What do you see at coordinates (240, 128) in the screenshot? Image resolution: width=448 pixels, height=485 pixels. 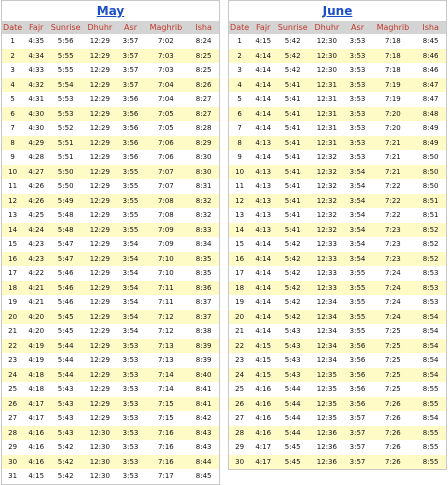 I see `cell-date: 7` at bounding box center [240, 128].